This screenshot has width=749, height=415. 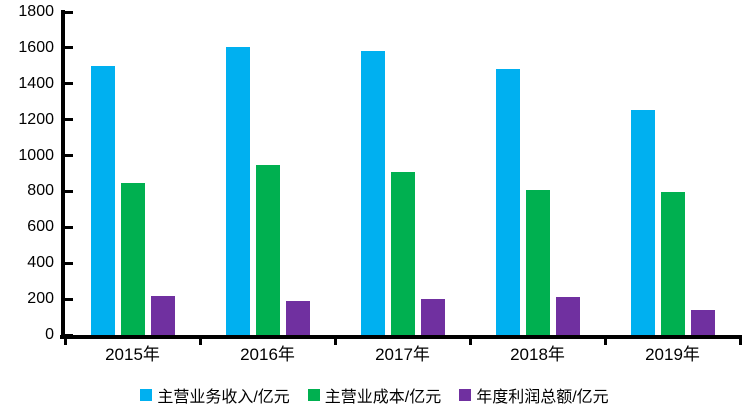 I want to click on x-category-label: 2015年, so click(x=132, y=354).